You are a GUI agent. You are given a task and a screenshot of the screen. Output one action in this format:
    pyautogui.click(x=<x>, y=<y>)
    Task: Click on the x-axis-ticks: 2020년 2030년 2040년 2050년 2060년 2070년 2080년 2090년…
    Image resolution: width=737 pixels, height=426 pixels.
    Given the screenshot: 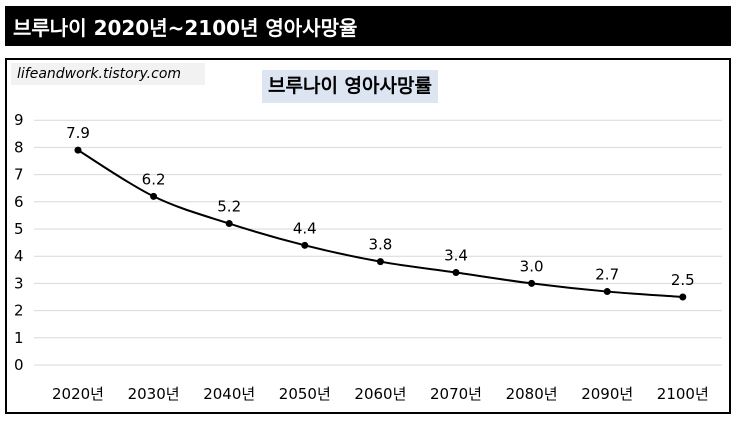 What is the action you would take?
    pyautogui.click(x=380, y=394)
    